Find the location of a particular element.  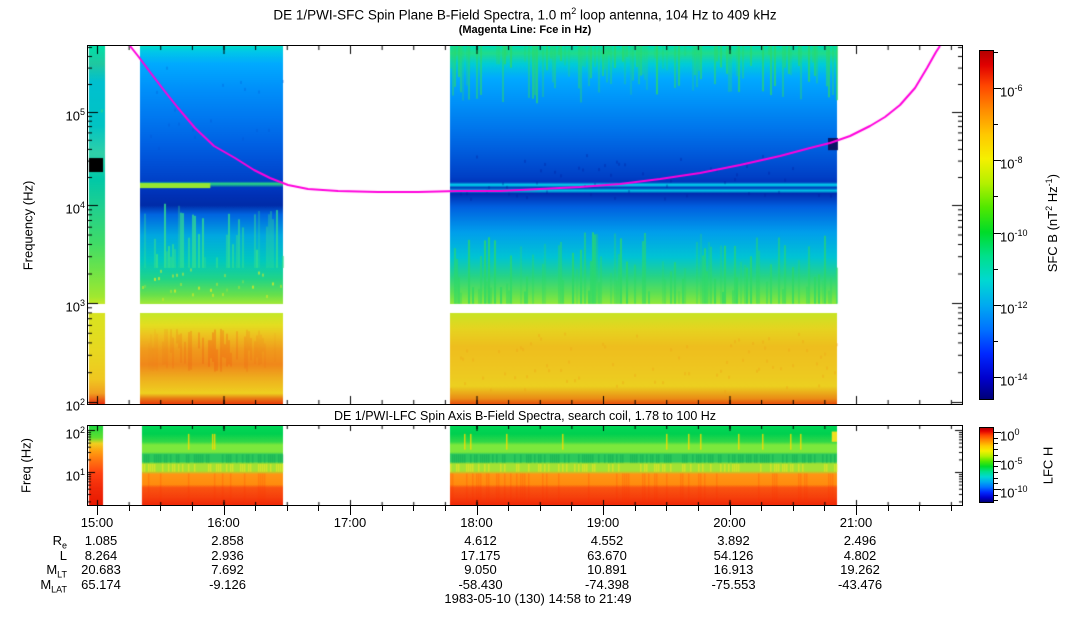

orbit-value: 8.264 is located at coordinates (101, 555).